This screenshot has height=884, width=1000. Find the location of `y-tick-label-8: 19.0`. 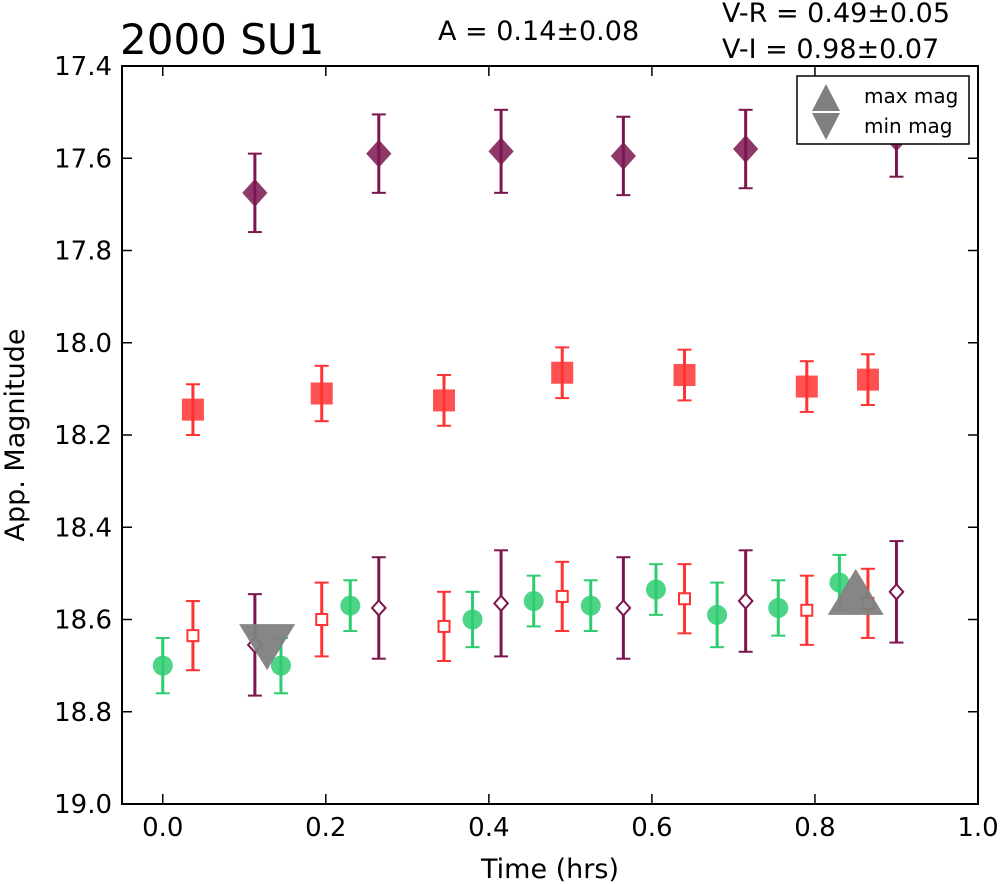

y-tick-label-8: 19.0 is located at coordinates (83, 805).